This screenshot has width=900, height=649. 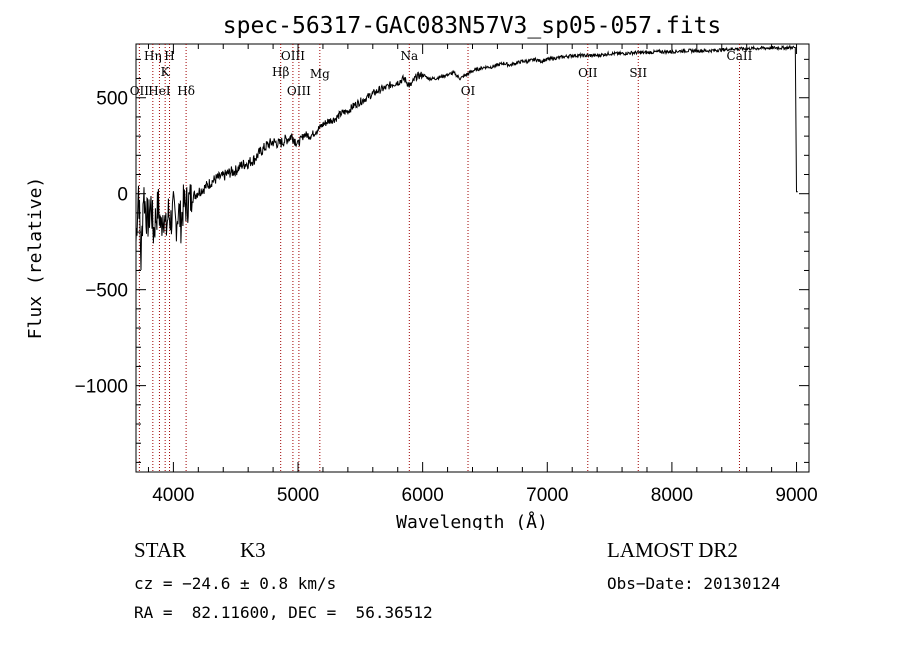 What do you see at coordinates (293, 56) in the screenshot?
I see `line-label-7: OIII` at bounding box center [293, 56].